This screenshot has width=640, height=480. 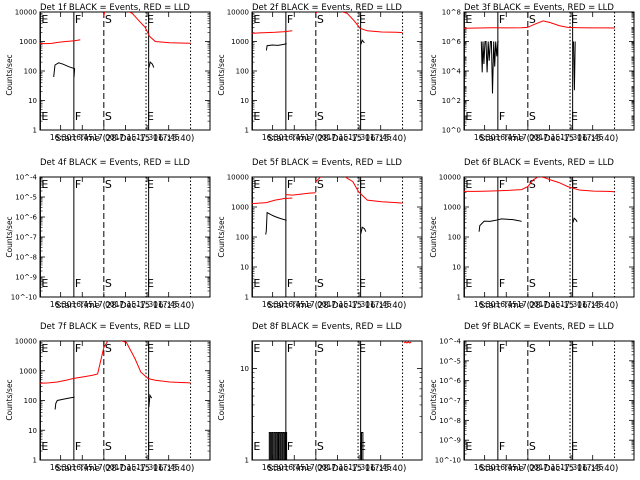 What do you see at coordinates (327, 327) in the screenshot?
I see `panel-title: Det 8f BLACK = Events, RED = LLD` at bounding box center [327, 327].